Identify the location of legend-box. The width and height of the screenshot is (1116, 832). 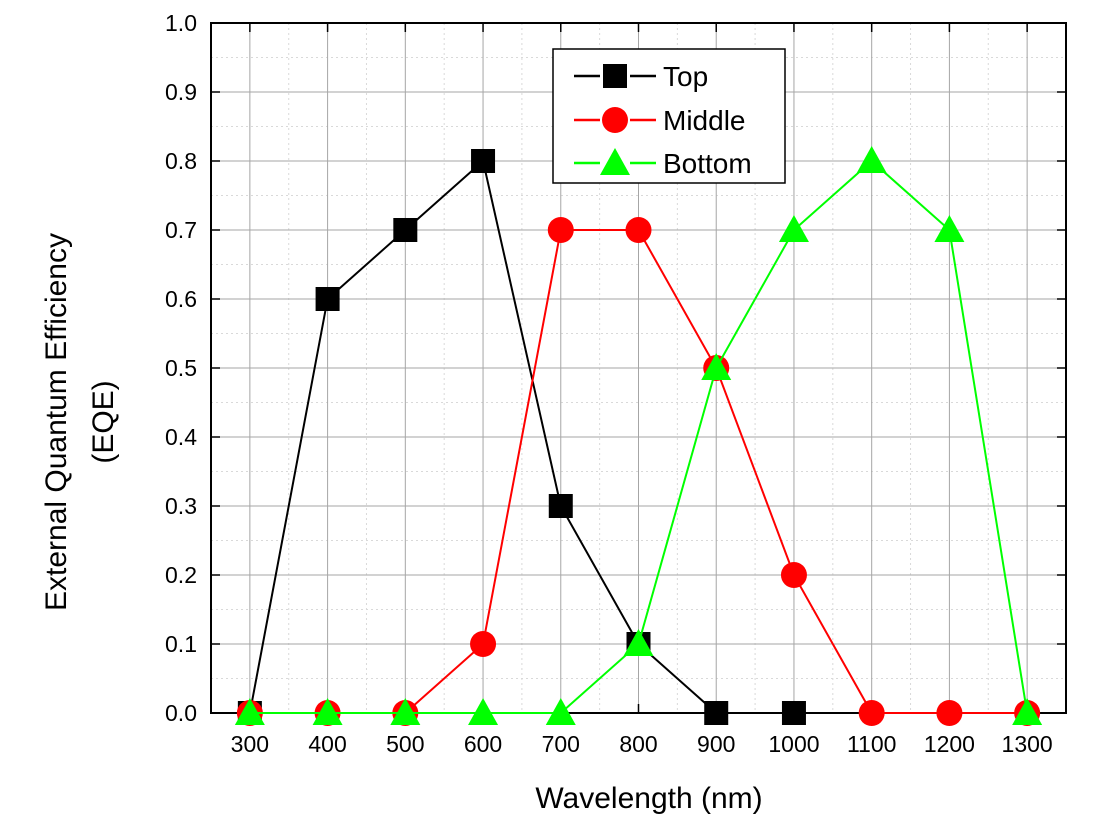
(669, 116).